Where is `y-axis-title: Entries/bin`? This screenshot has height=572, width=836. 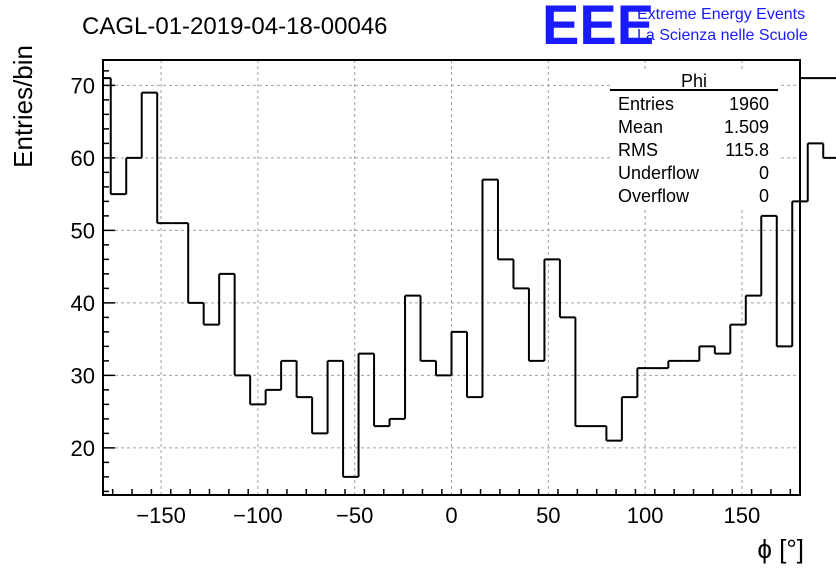
y-axis-title: Entries/bin is located at coordinates (23, 106).